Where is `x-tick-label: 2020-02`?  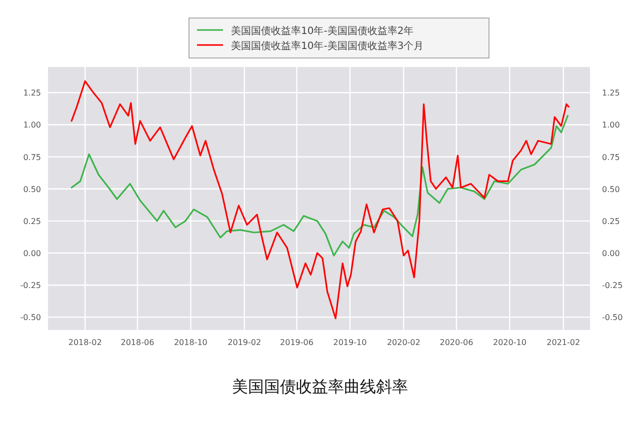 x-tick-label: 2020-02 is located at coordinates (403, 342).